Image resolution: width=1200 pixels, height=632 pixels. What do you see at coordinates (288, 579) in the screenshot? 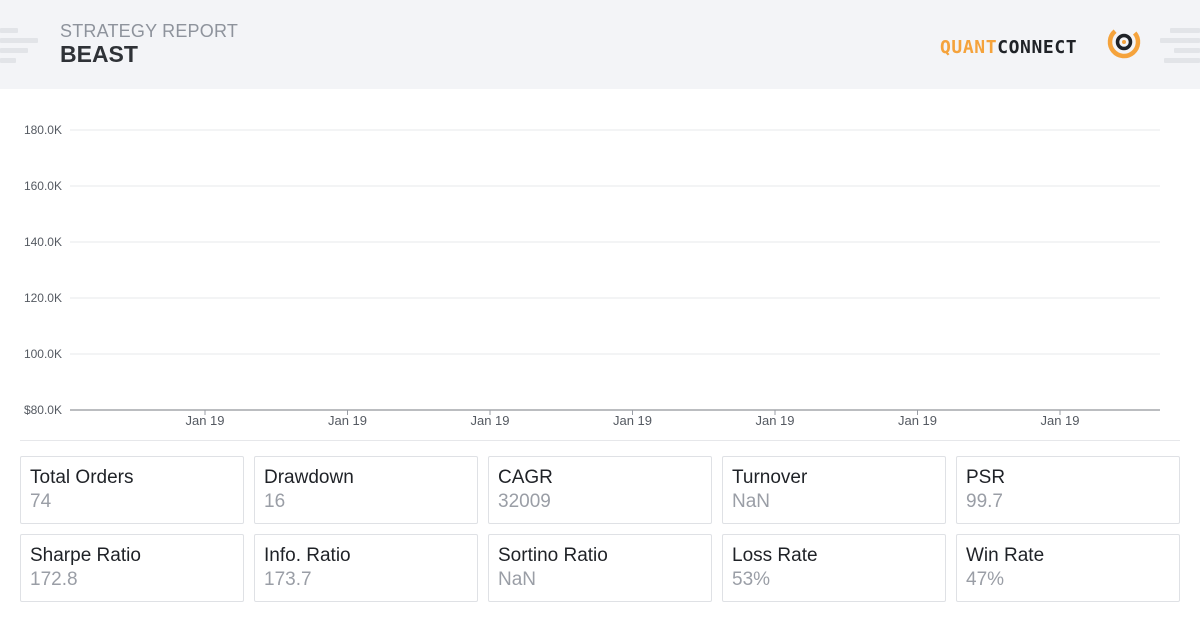
I see `stat-value: 173.7` at bounding box center [288, 579].